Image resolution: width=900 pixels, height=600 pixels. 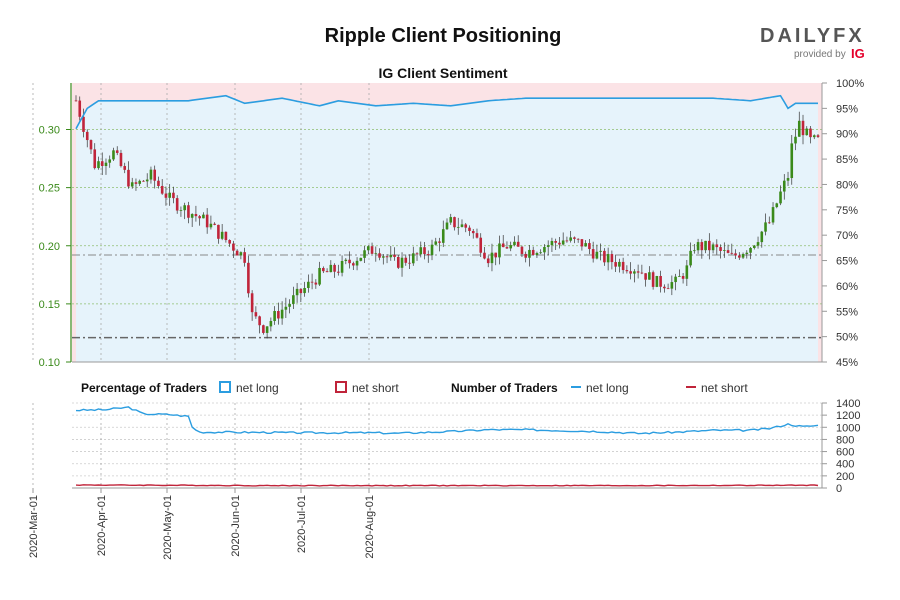 What do you see at coordinates (144, 388) in the screenshot?
I see `legend-percentage-heading: Percentage of Traders` at bounding box center [144, 388].